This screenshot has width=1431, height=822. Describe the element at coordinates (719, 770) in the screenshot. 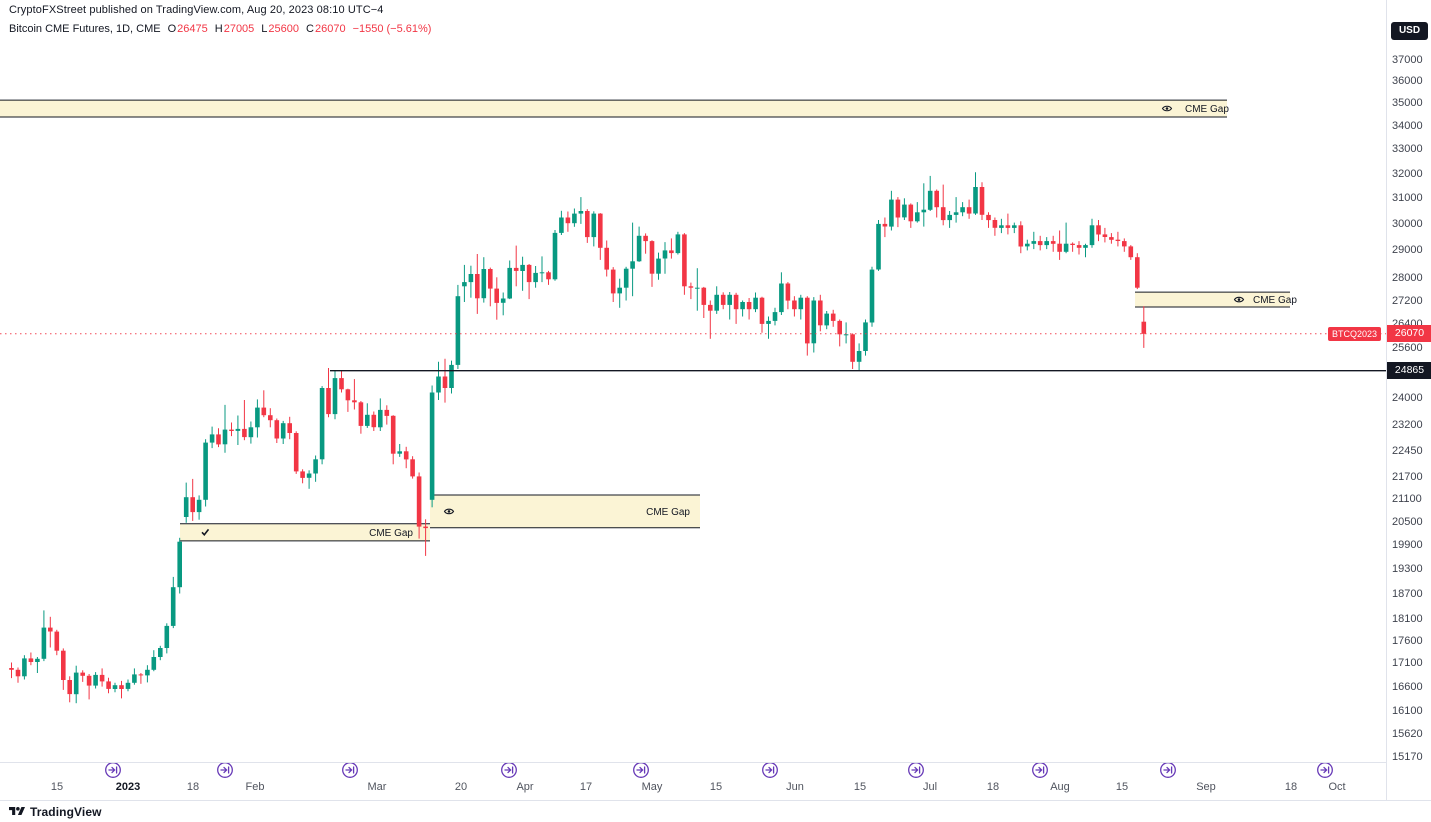

I see `contract-rollover-markers` at that location.